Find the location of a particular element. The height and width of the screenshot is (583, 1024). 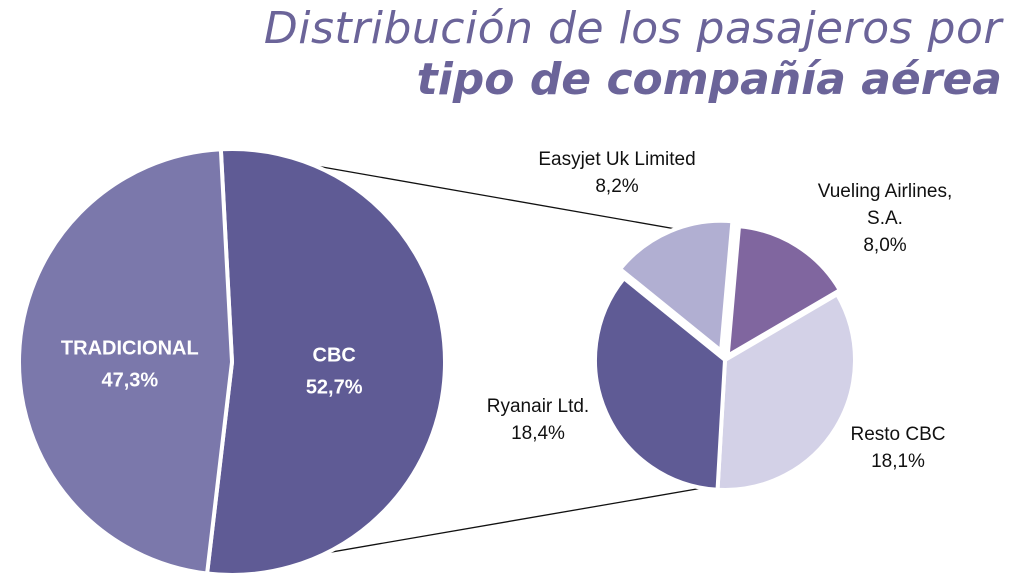

chart-title-line-1: Distribución de los pasajeros por is located at coordinates (632, 28).